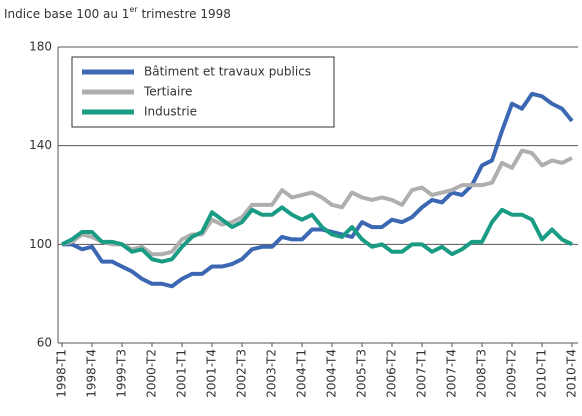 This screenshot has height=416, width=582. Describe the element at coordinates (392, 373) in the screenshot. I see `x-tick-label: 2006-T2` at that location.